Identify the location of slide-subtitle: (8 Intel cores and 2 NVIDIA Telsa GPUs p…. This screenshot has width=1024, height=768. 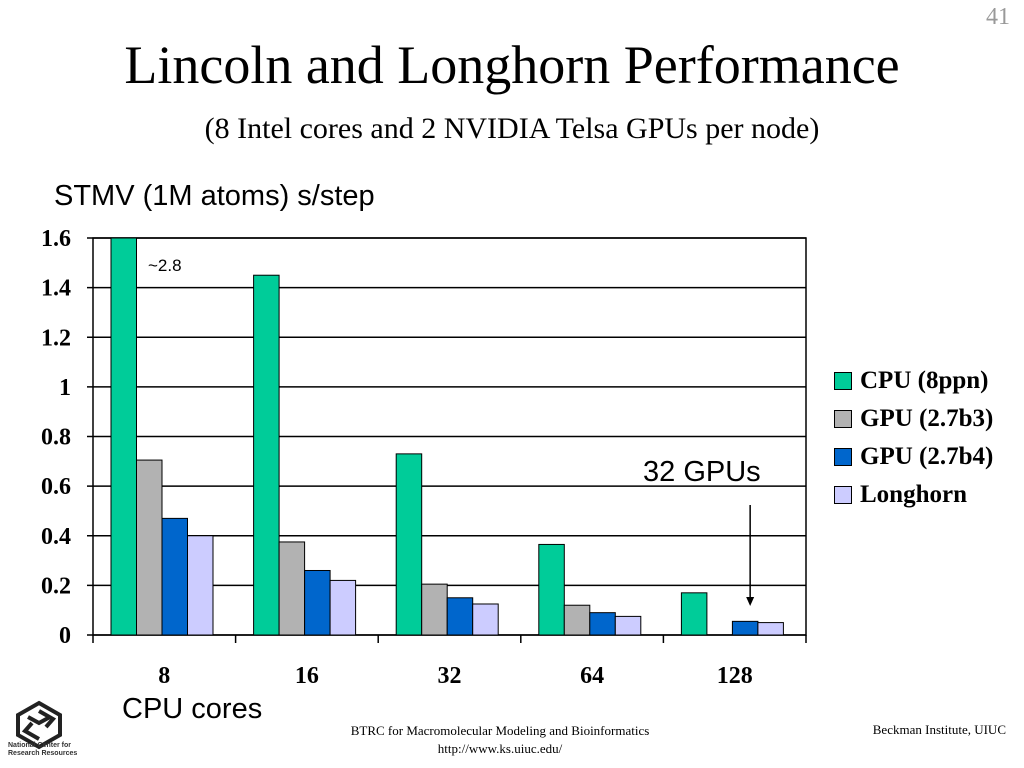
(512, 128).